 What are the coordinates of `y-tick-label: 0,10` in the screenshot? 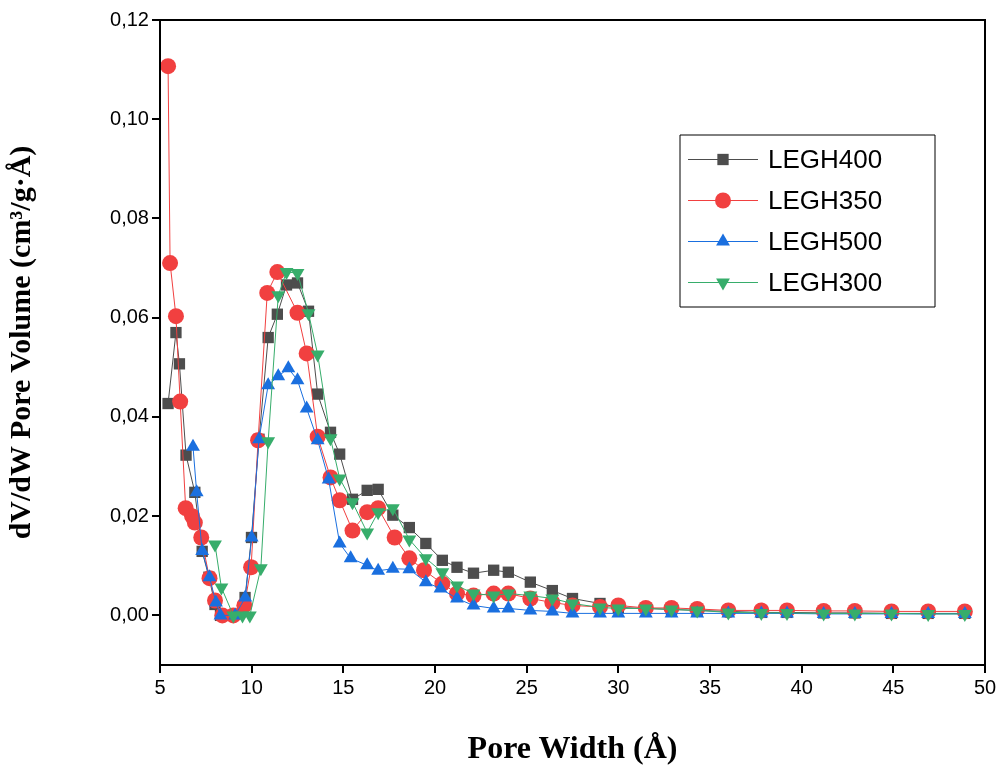 It's located at (129, 117).